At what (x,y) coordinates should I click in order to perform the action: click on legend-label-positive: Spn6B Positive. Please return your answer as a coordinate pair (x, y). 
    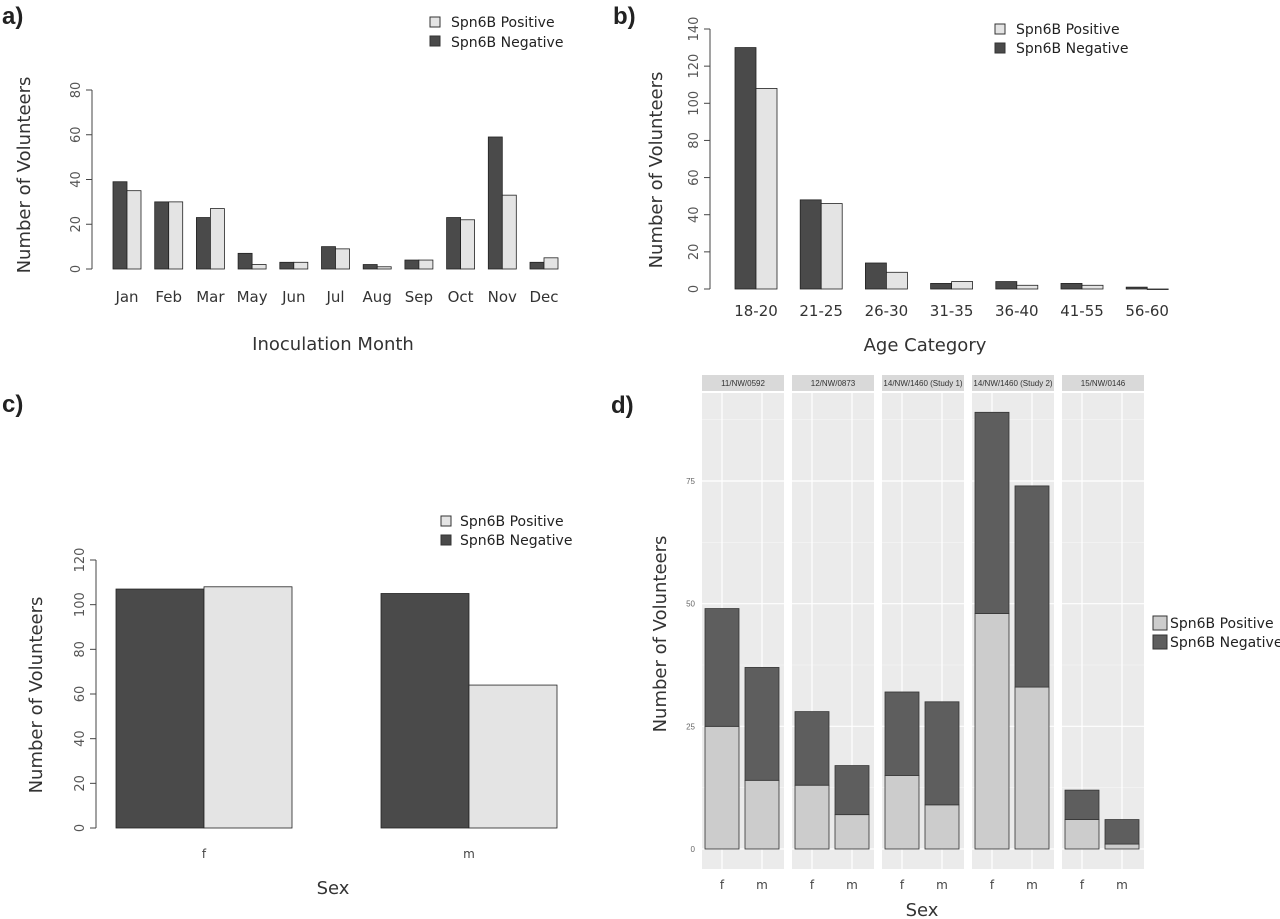
    Looking at the image, I should click on (512, 522).